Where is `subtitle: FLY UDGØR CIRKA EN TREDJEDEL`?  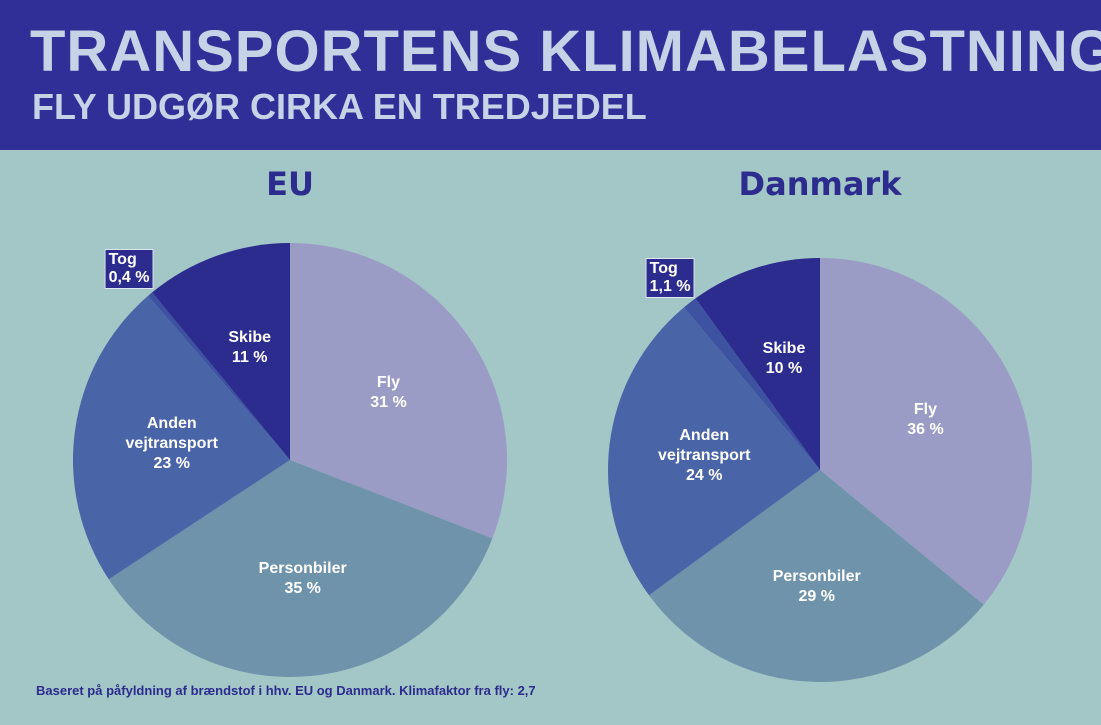
subtitle: FLY UDGØR CIRKA EN TREDJEDEL is located at coordinates (339, 106).